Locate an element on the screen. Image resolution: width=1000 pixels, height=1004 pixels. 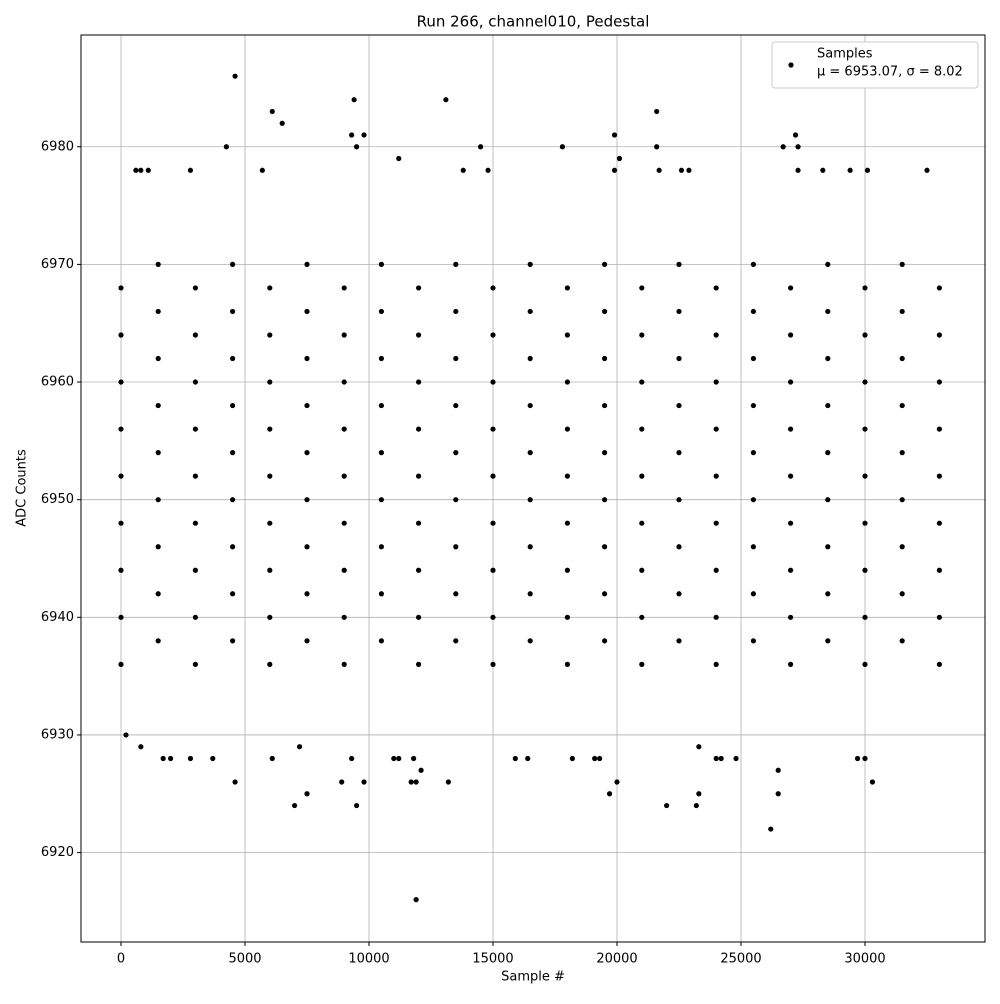
y-axis-label: ADC Counts is located at coordinates (22, 488).